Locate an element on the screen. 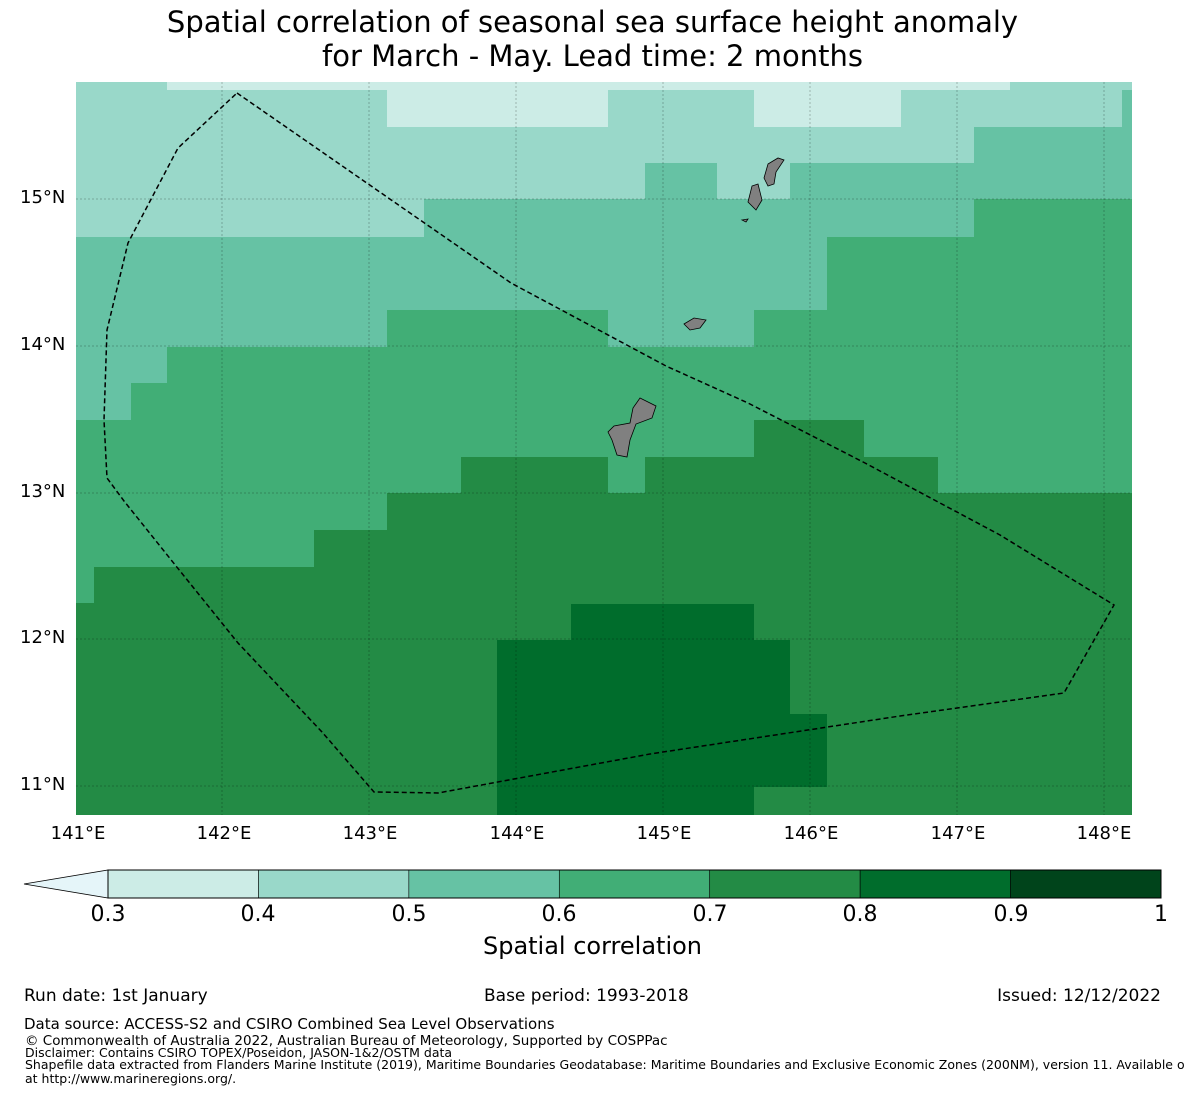 This screenshot has width=1185, height=1095. land-islands is located at coordinates (696, 307).